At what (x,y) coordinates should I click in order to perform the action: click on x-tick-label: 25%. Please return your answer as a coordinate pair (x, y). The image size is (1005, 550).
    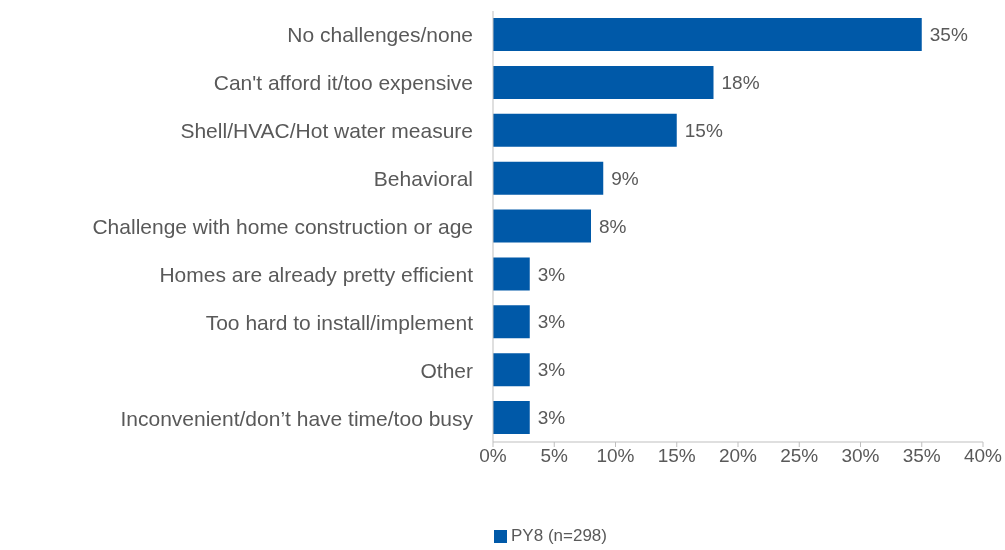
    Looking at the image, I should click on (799, 456).